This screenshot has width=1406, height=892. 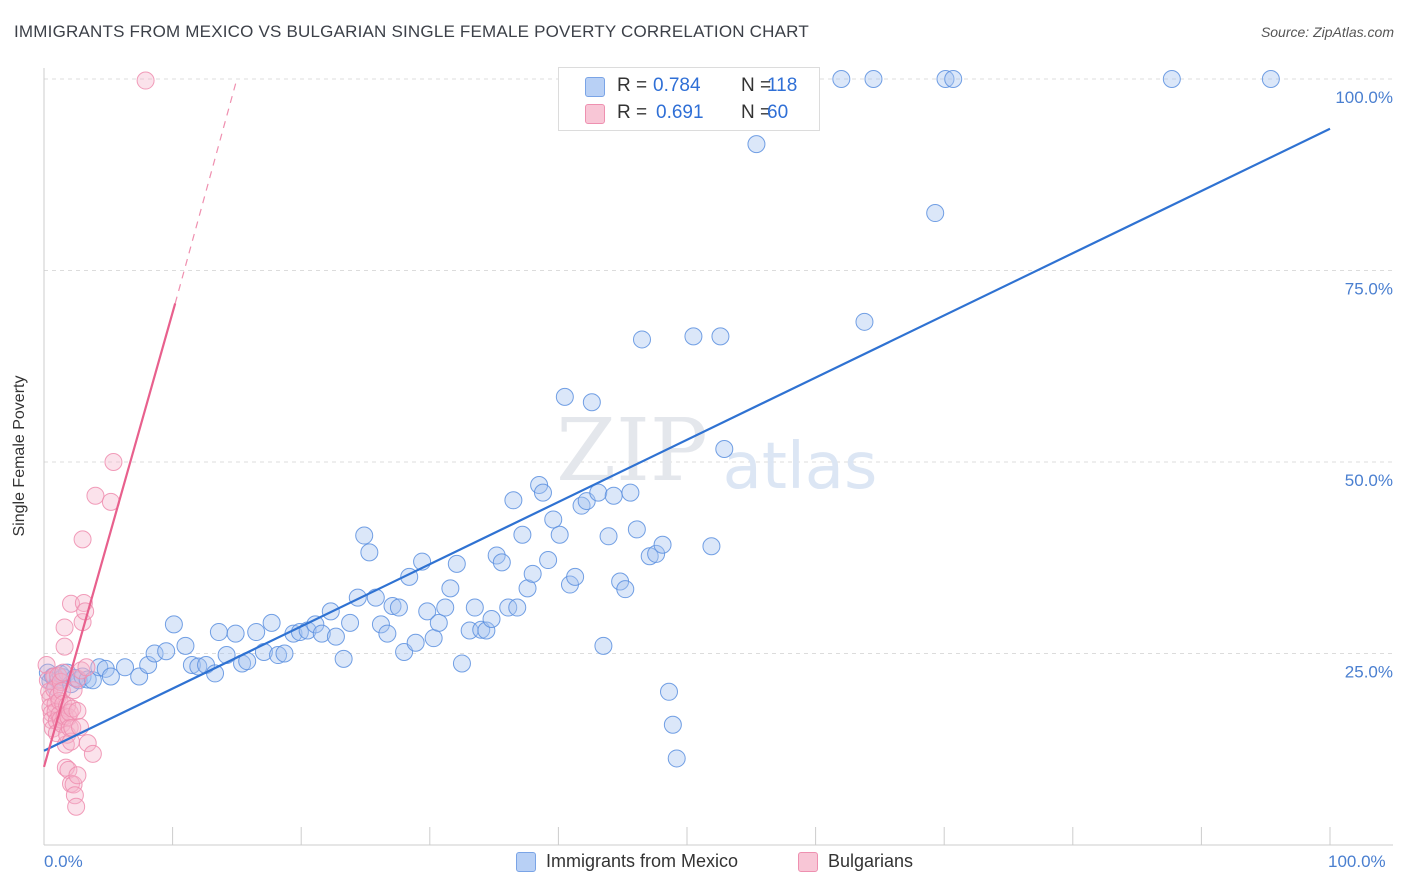 I want to click on r-value: 0.784, so click(x=677, y=85).